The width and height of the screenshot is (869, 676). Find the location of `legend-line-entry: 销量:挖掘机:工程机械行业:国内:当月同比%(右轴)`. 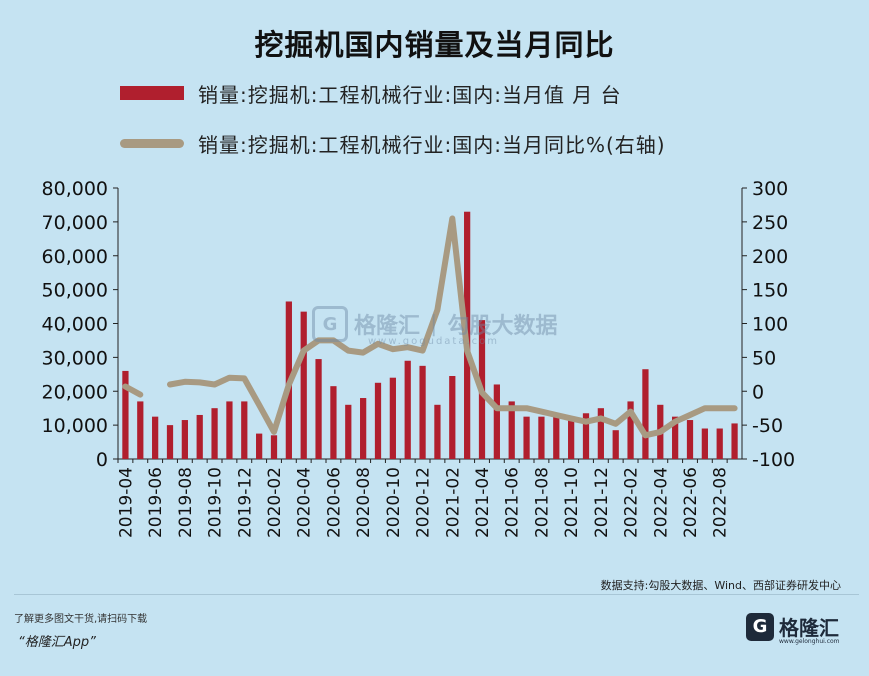

legend-line-entry: 销量:挖掘机:工程机械行业:国内:当月同比%(右轴) is located at coordinates (393, 143).